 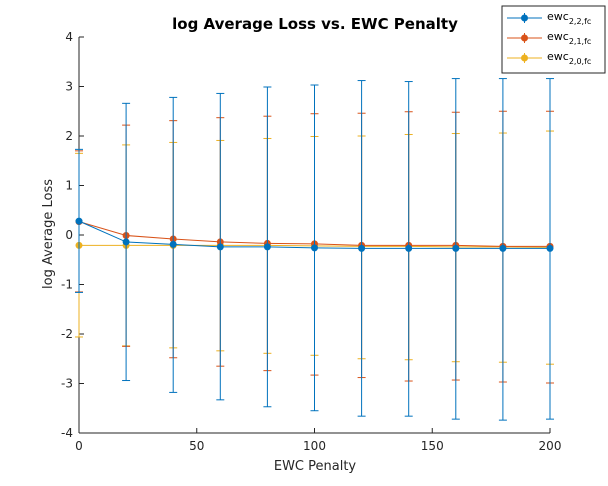 I want to click on legend-label: ewc2,0,fc, so click(x=569, y=58).